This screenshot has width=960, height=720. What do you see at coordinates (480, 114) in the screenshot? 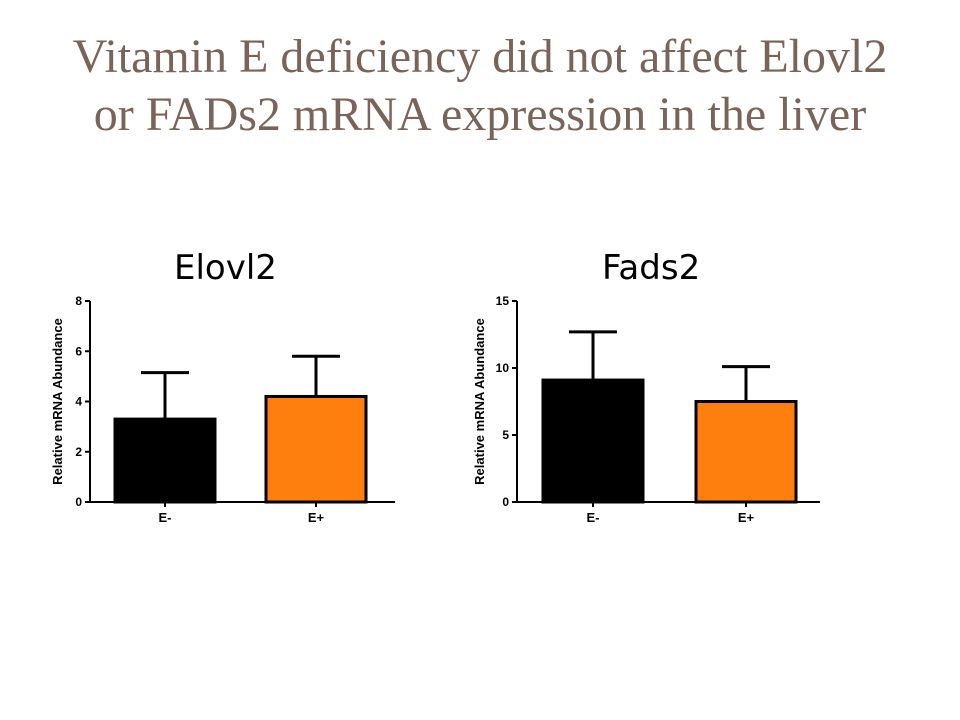
I see `slide-title-line-2: or FADs2 mRNA expression in the liver` at bounding box center [480, 114].